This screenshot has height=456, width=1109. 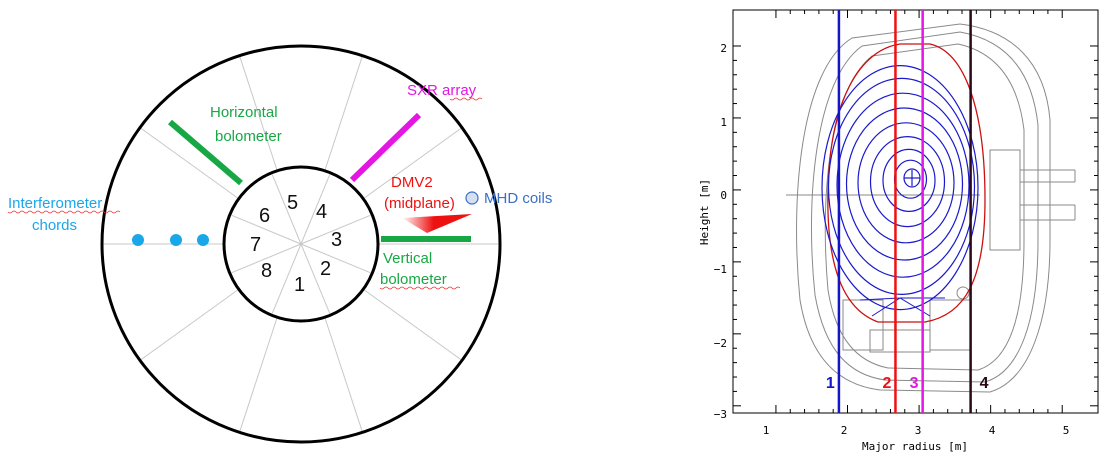 What do you see at coordinates (723, 48) in the screenshot?
I see `y-tick-label-2: 2` at bounding box center [723, 48].